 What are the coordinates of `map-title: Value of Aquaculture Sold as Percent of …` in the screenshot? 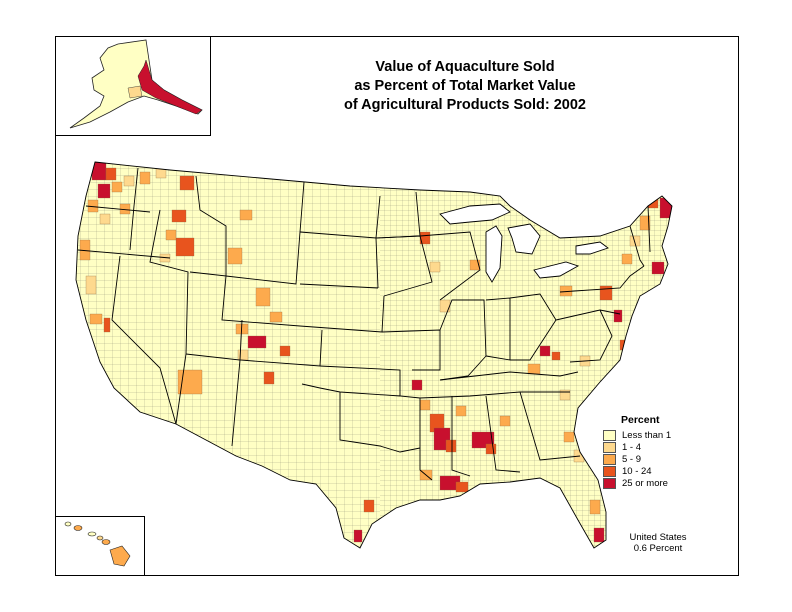 It's located at (465, 86).